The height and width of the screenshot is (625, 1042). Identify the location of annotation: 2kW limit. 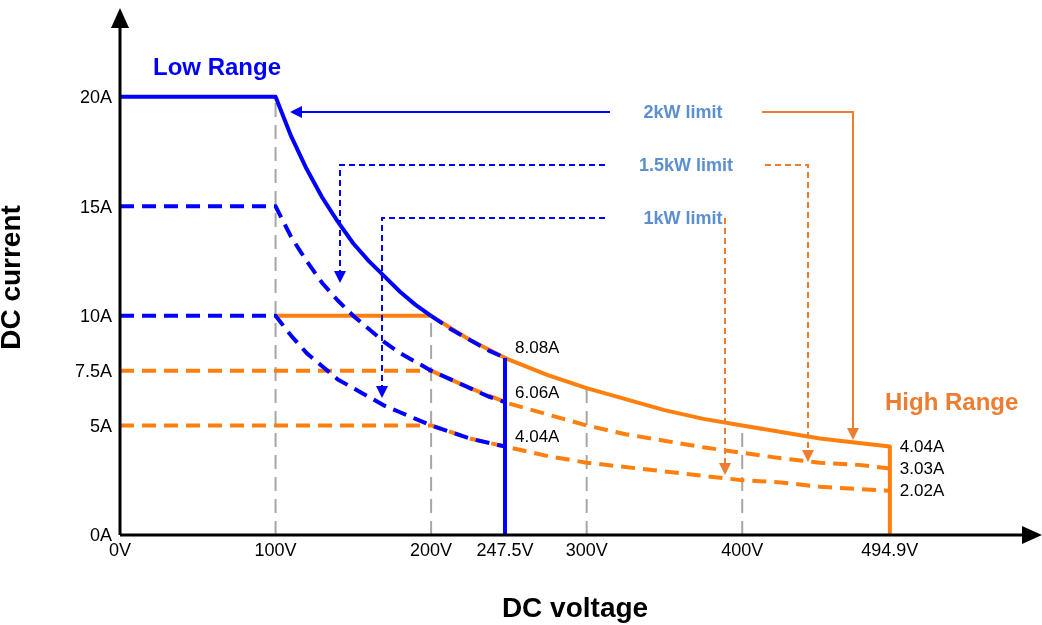
(683, 112).